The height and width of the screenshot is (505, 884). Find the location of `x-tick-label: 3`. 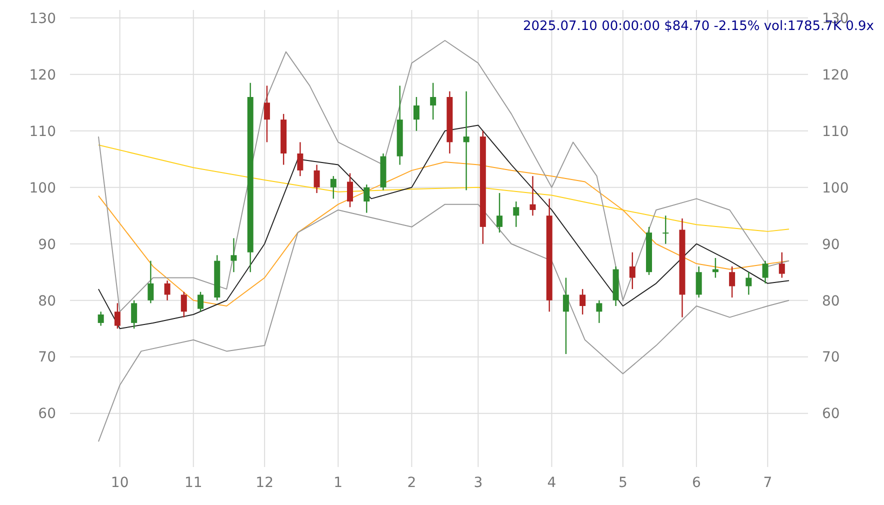

x-tick-label: 3 is located at coordinates (478, 483).